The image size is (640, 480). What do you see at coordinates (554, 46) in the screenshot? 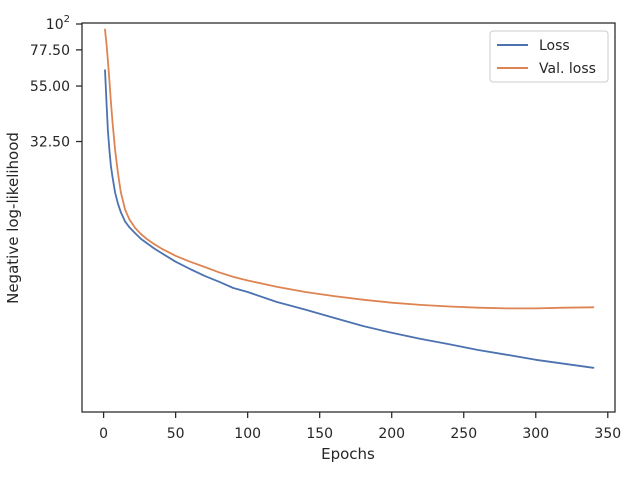
I see `legend-label-0: Loss` at bounding box center [554, 46].